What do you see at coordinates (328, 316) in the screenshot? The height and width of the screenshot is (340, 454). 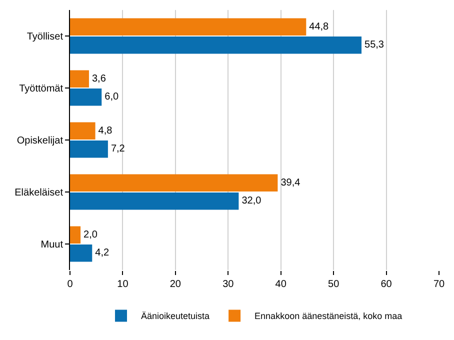 I see `legend-label: Ennakkoon äänestäneistä, koko maa` at bounding box center [328, 316].